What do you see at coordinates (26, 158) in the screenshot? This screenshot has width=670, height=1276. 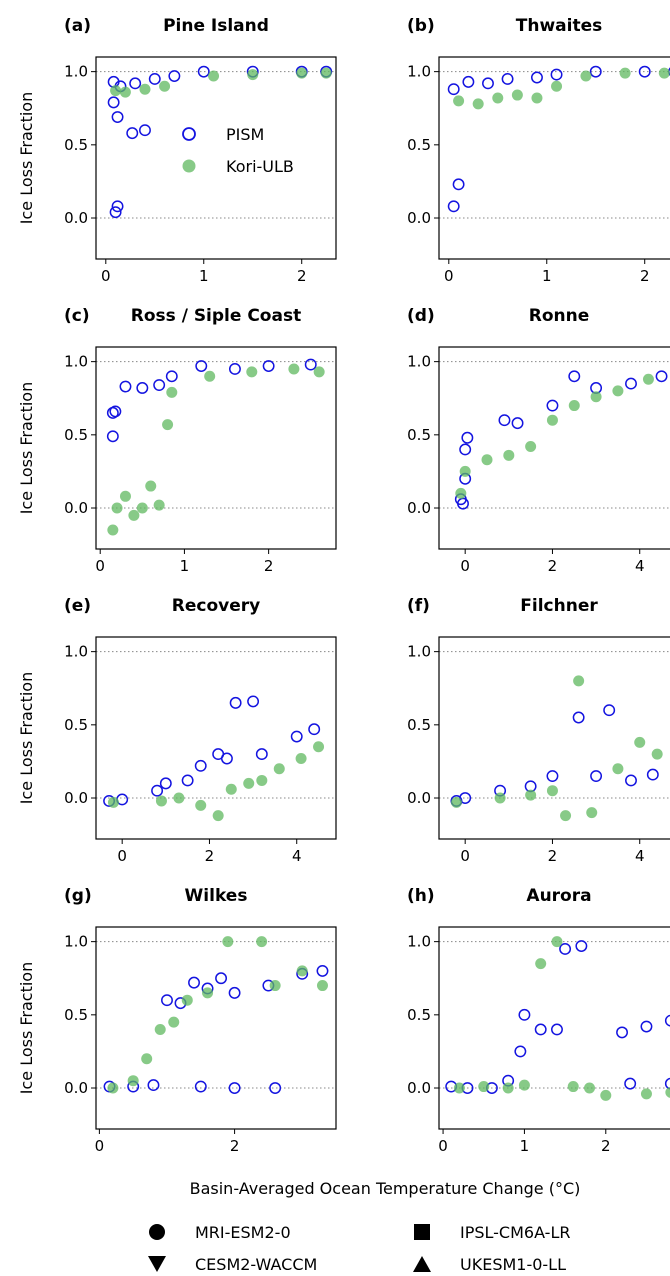 I see `y-axis-label: Ice Loss Fraction` at bounding box center [26, 158].